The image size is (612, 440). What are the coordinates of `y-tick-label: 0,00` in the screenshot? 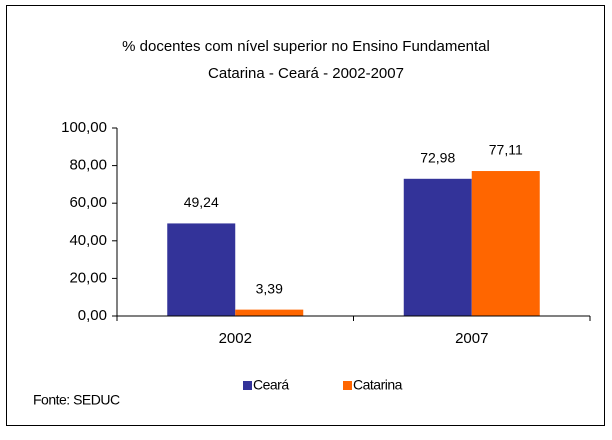 It's located at (92, 315).